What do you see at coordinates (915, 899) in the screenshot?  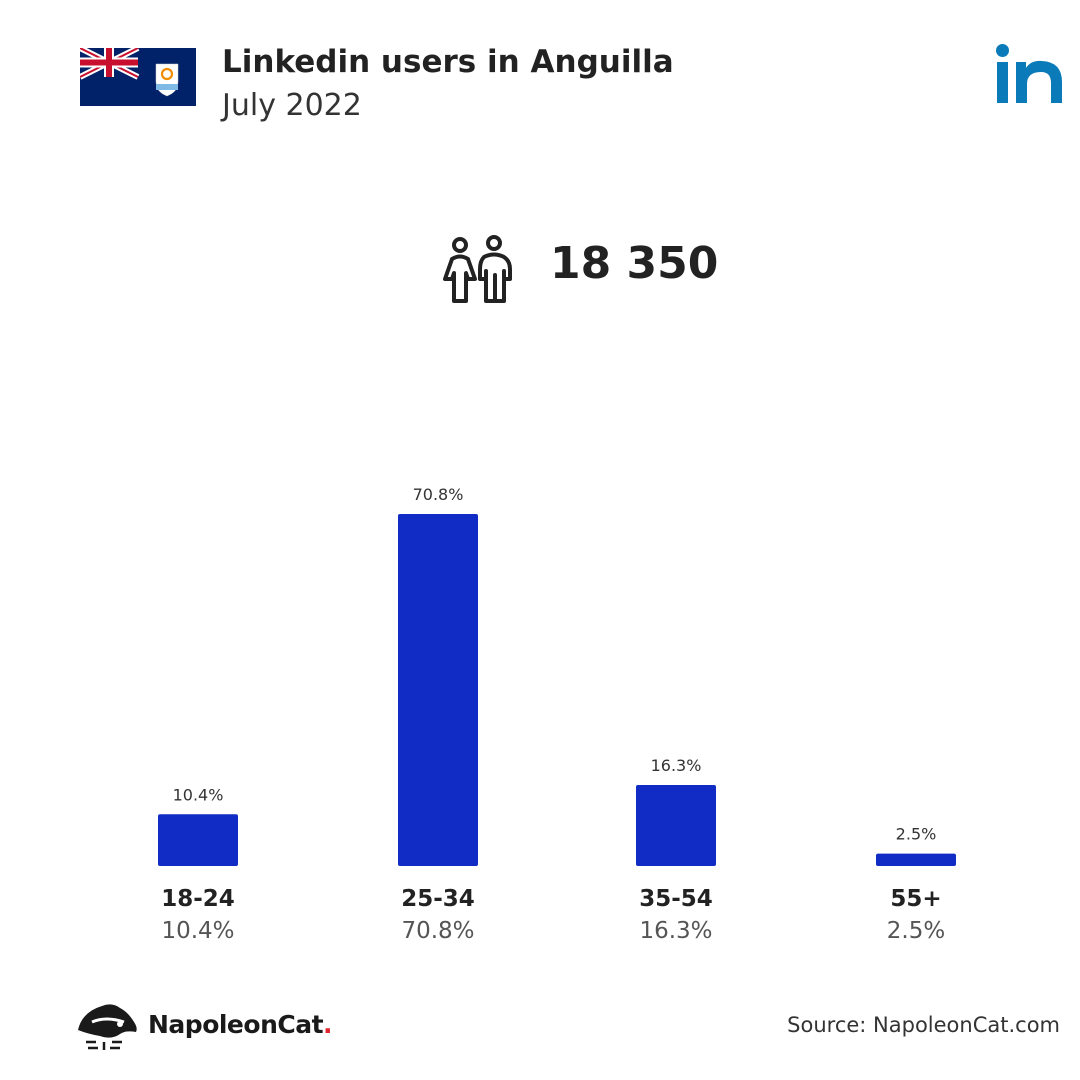 I see `category-label: 55+` at bounding box center [915, 899].